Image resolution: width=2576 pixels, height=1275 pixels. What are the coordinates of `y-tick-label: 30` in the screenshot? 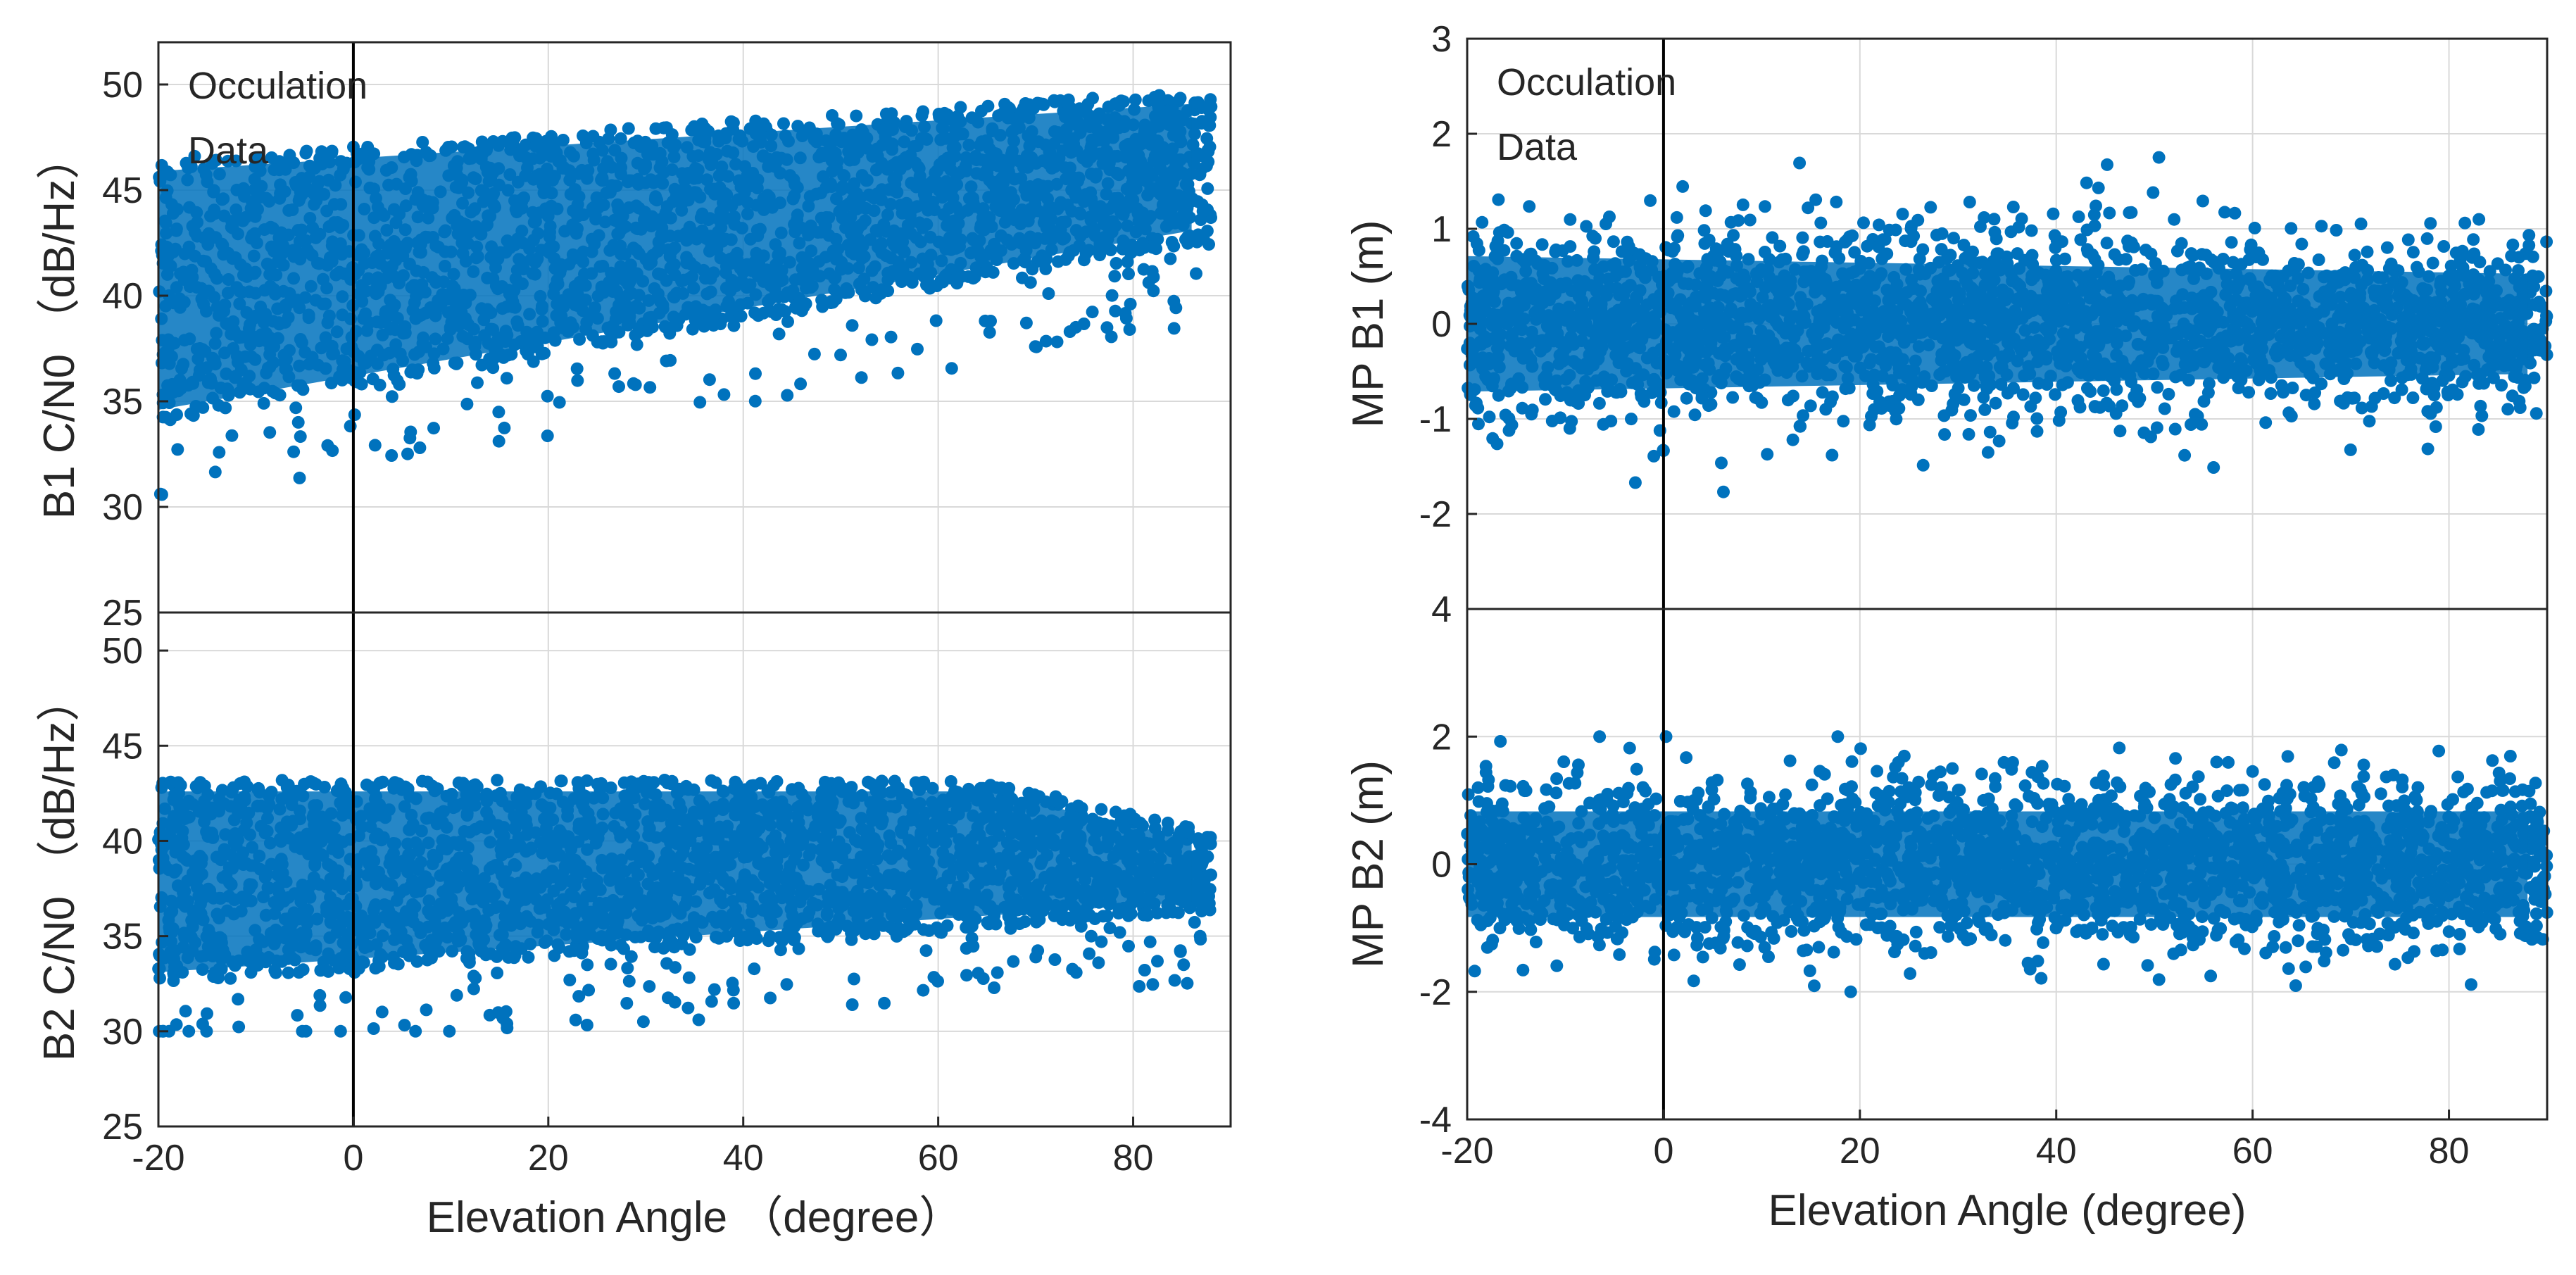 It's located at (123, 508).